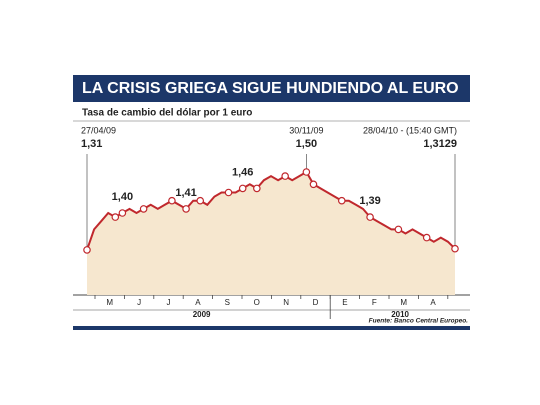 The width and height of the screenshot is (540, 405). I want to click on value-label: 1,3129, so click(440, 144).